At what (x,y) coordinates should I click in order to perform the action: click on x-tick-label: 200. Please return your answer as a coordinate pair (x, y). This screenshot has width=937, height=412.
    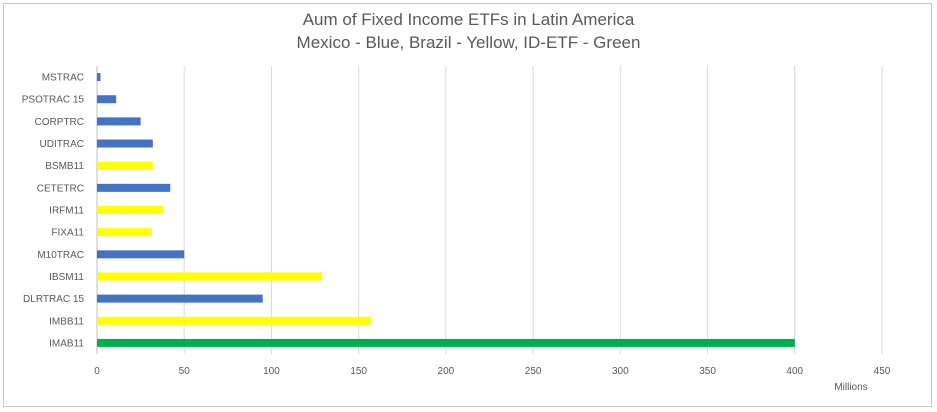
    Looking at the image, I should click on (446, 371).